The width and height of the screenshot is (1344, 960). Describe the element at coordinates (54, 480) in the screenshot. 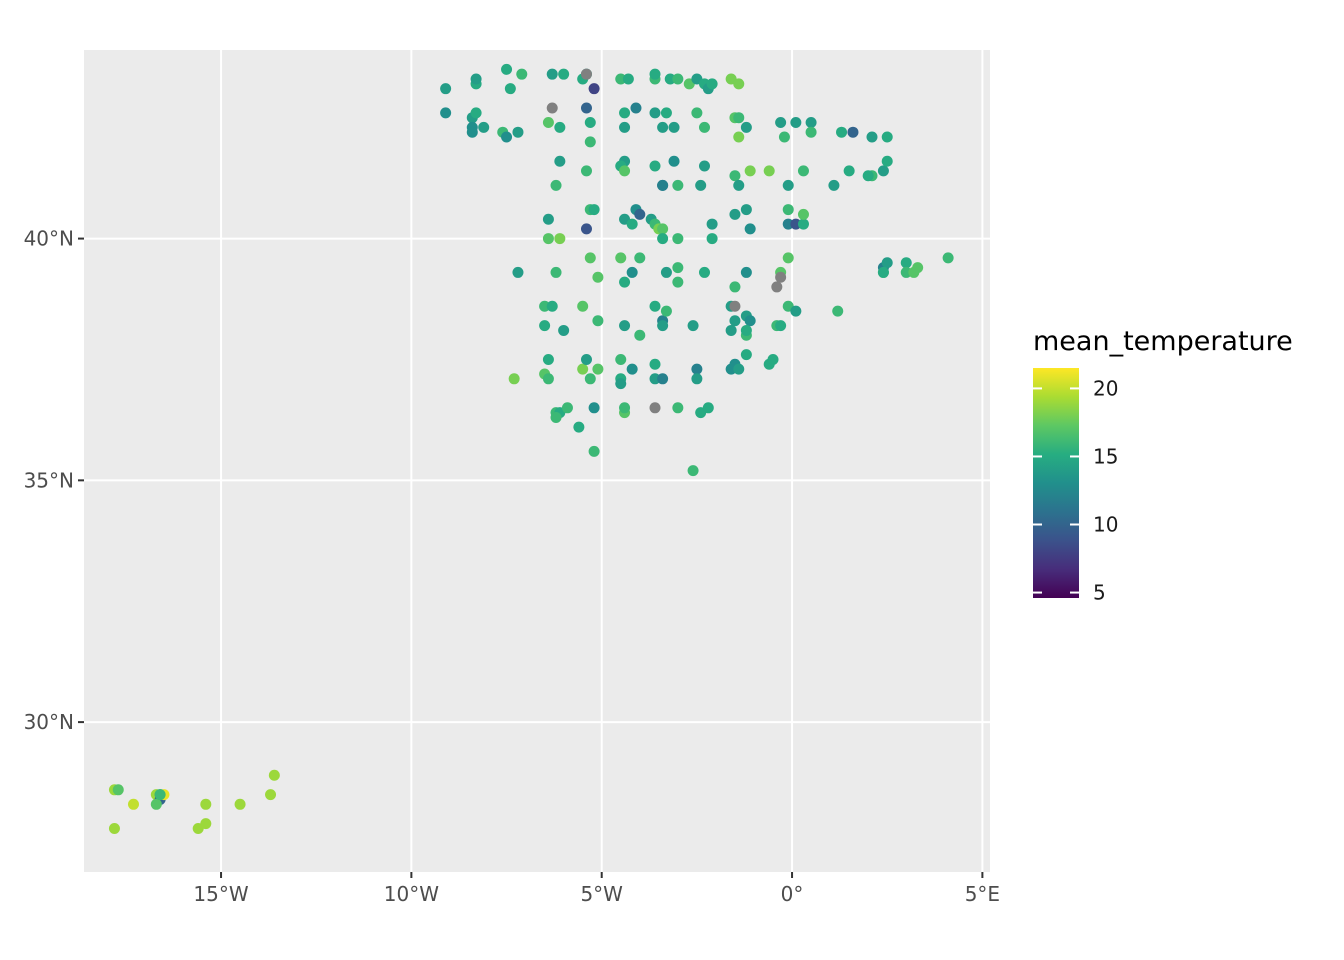

I see `y-axis: 30°N 35°N 40°N` at that location.